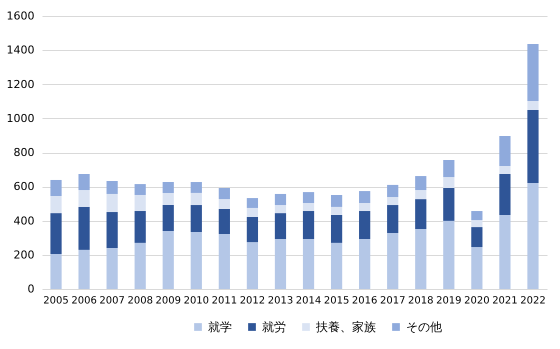 The width and height of the screenshot is (560, 349). What do you see at coordinates (31, 289) in the screenshot?
I see `y-tick-label: 0` at bounding box center [31, 289].